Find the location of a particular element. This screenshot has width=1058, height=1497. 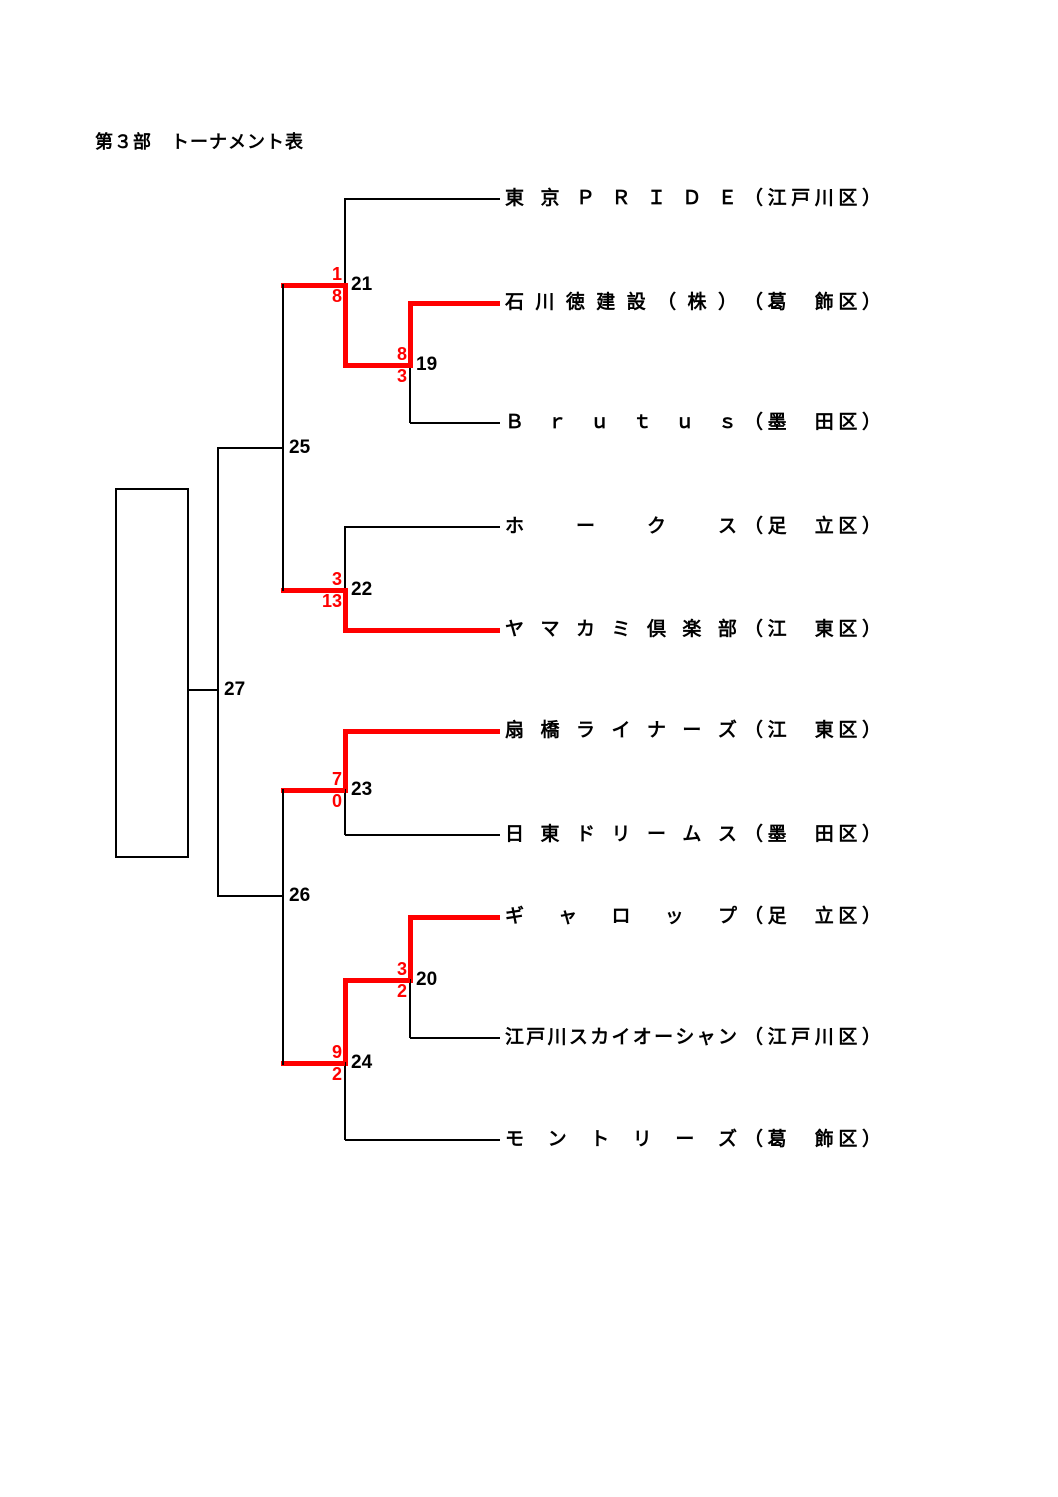

match-26-vertical is located at coordinates (283, 927).